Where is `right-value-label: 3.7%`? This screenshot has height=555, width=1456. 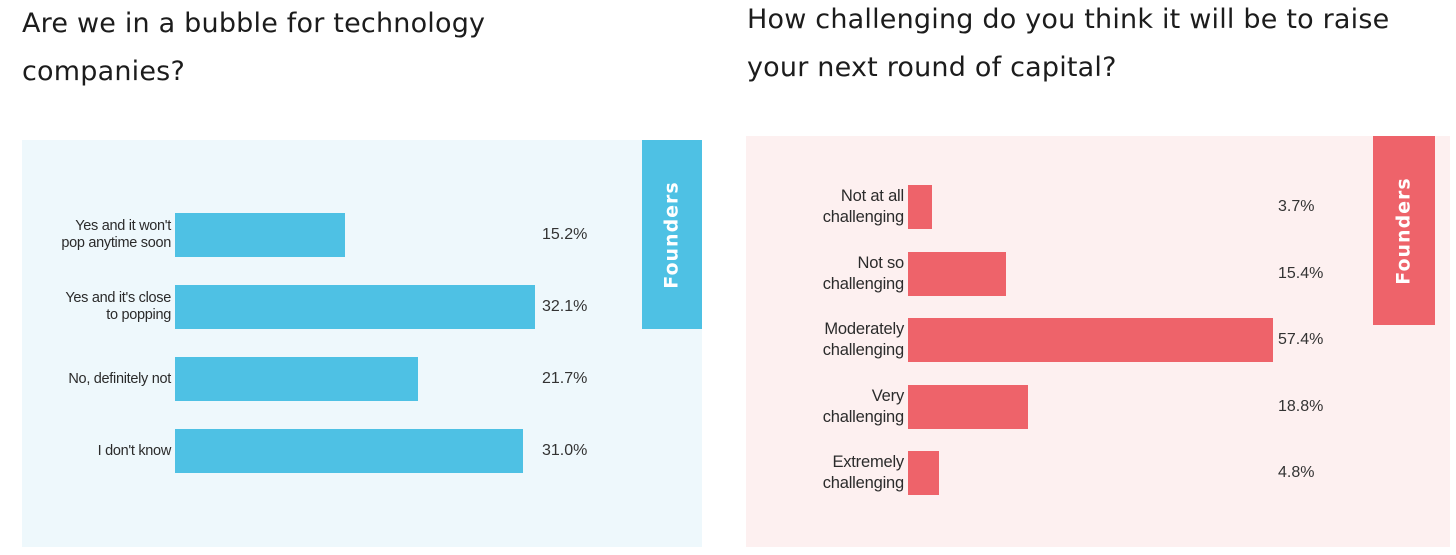
right-value-label: 3.7% is located at coordinates (1296, 206).